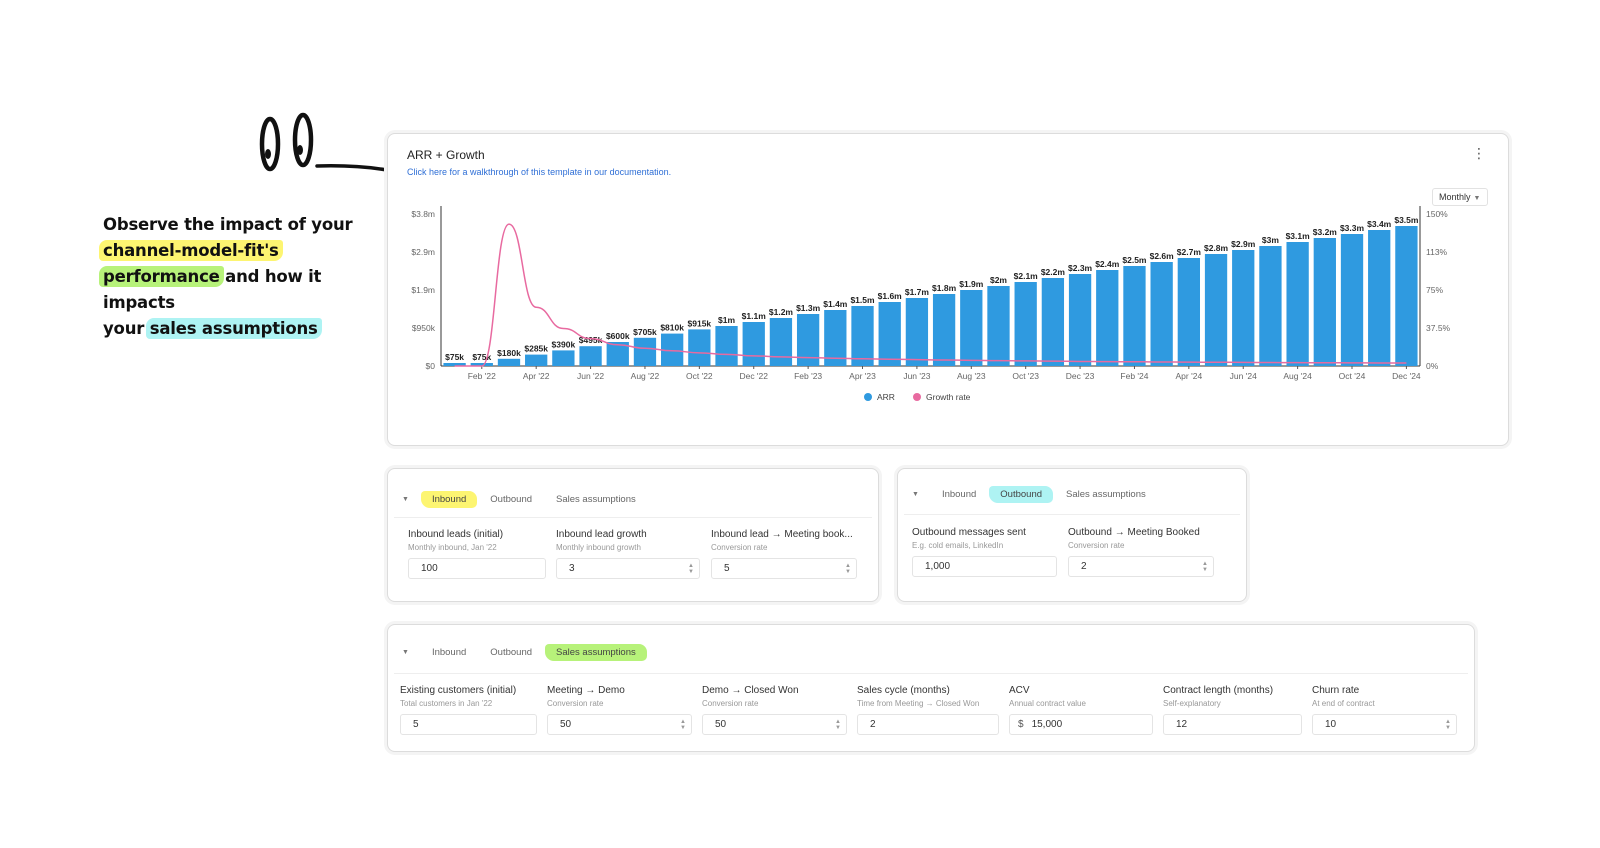  Describe the element at coordinates (699, 376) in the screenshot. I see `x-tick-label: Oct '22` at that location.